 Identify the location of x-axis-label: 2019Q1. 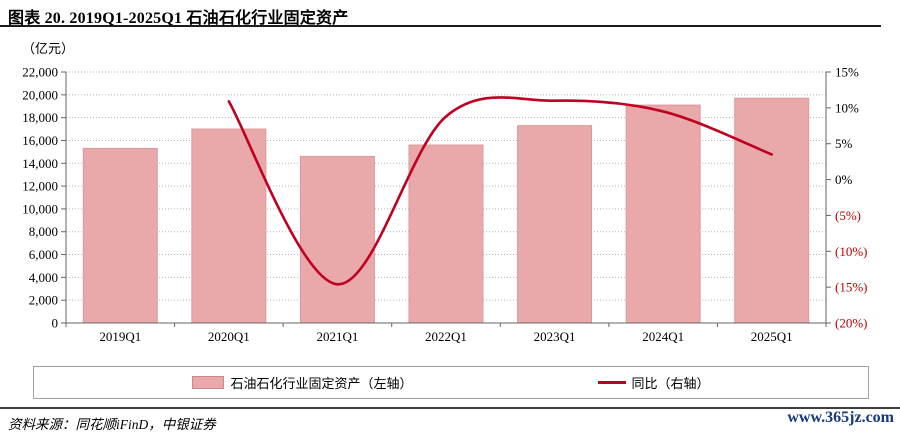
(120, 336).